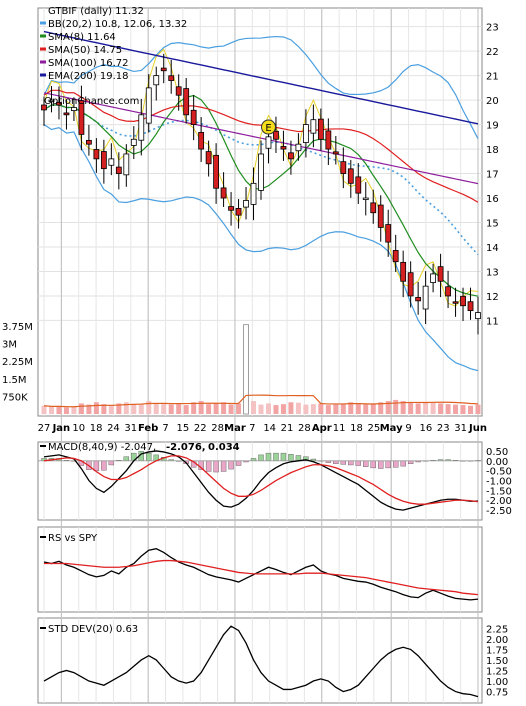 The image size is (526, 706). What do you see at coordinates (82, 37) in the screenshot?
I see `legend-entry: SMA(8) 11.64` at bounding box center [82, 37].